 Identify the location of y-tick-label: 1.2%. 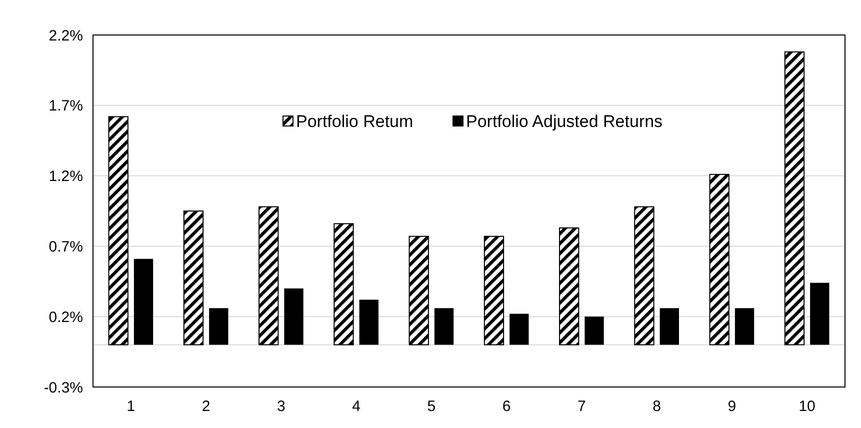
(65, 177).